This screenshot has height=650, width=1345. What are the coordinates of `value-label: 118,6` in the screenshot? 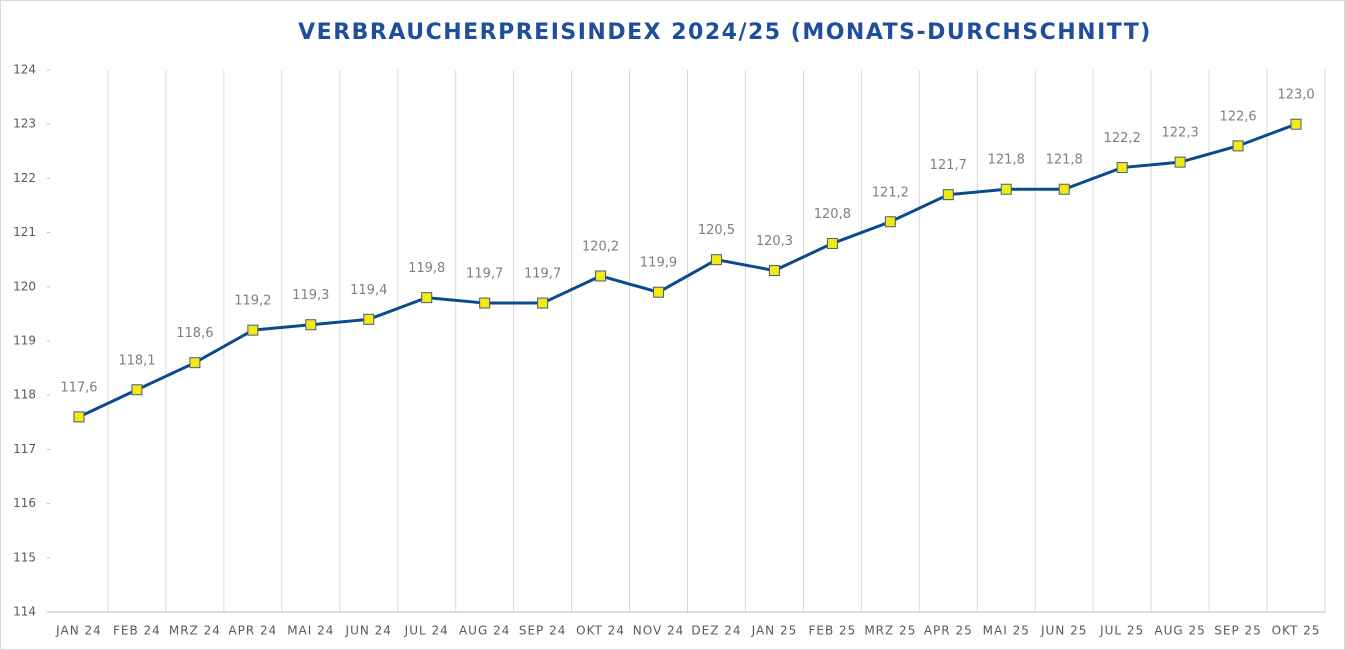 It's located at (194, 333).